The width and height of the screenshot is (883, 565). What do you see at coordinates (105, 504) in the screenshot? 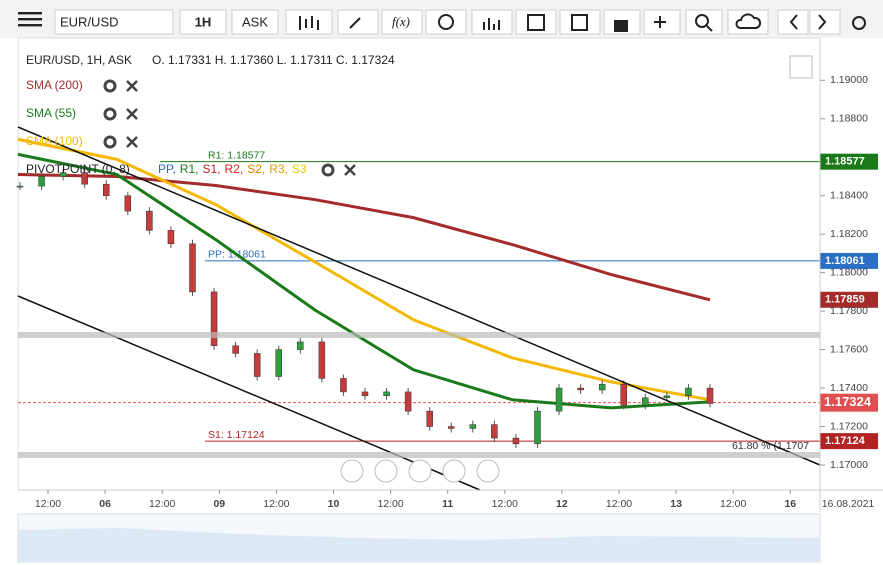
I see `x-tick-label: 06` at bounding box center [105, 504].